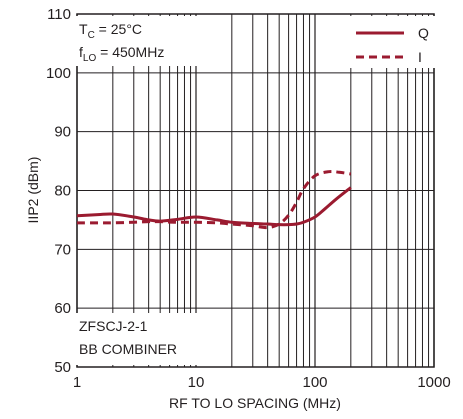 The width and height of the screenshot is (463, 419). I want to click on series-line-i, so click(214, 199).